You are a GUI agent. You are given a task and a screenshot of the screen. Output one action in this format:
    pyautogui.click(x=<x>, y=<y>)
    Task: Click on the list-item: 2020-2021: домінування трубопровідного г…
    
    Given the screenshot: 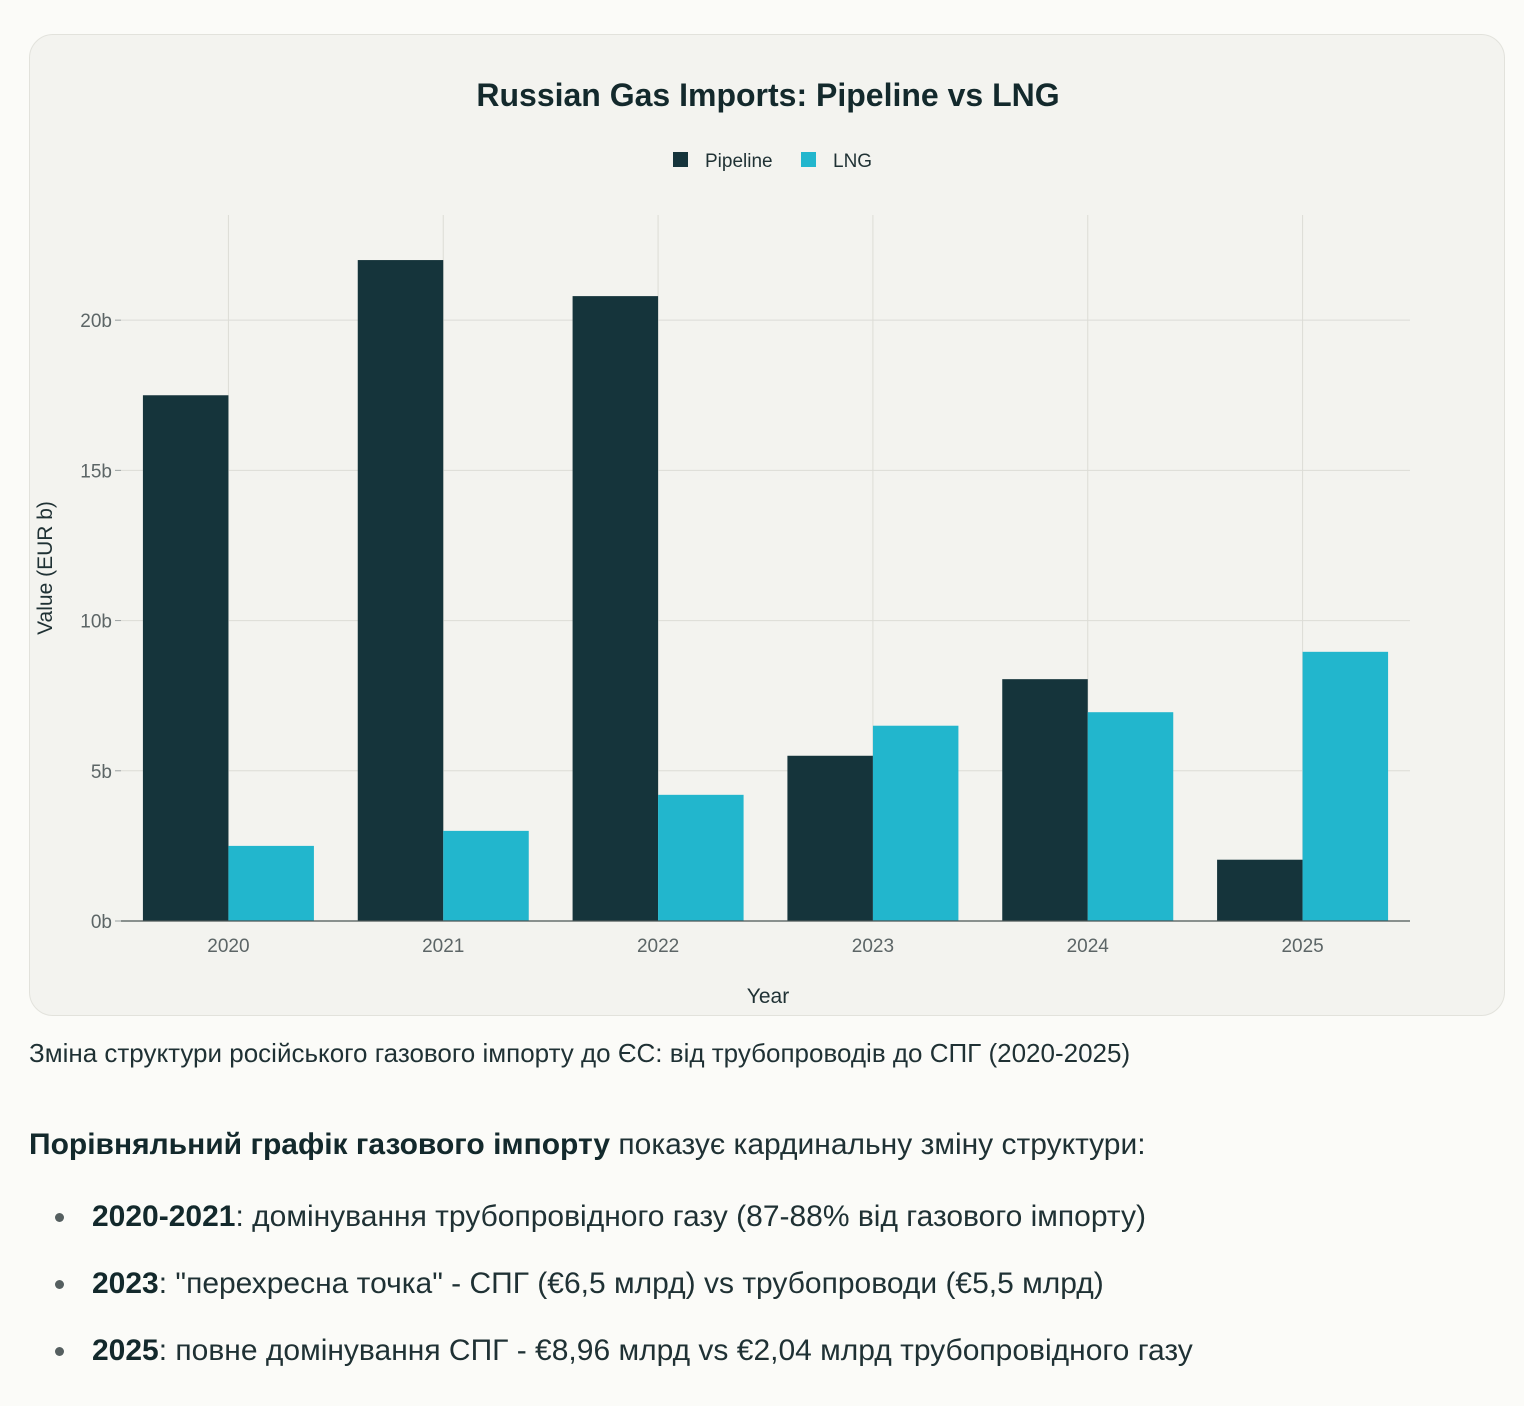 What is the action you would take?
    pyautogui.click(x=611, y=1223)
    